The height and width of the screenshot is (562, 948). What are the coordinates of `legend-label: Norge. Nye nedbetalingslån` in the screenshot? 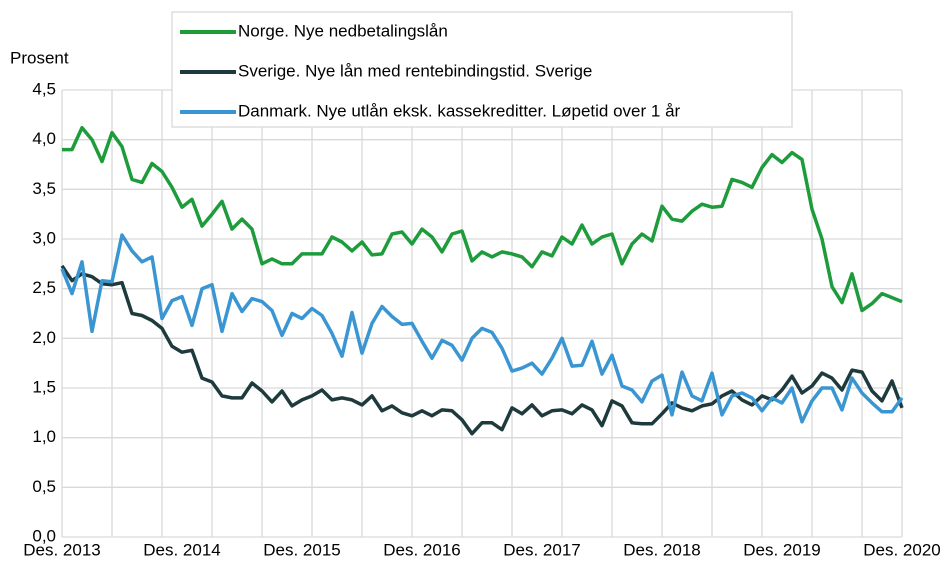 It's located at (343, 30).